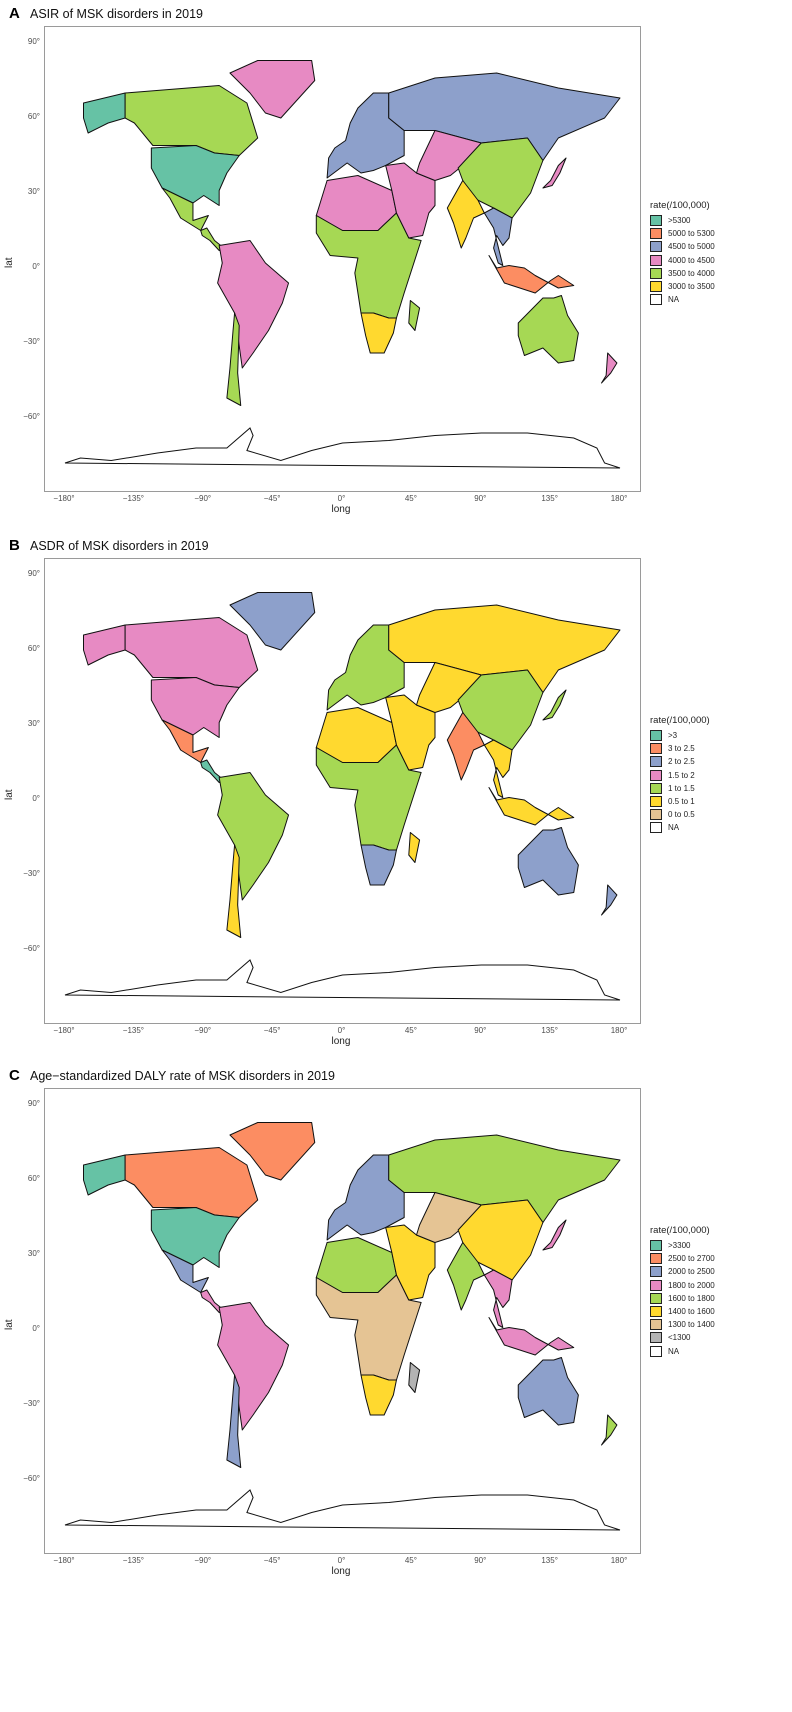  What do you see at coordinates (272, 89) in the screenshot?
I see `region-greenland` at bounding box center [272, 89].